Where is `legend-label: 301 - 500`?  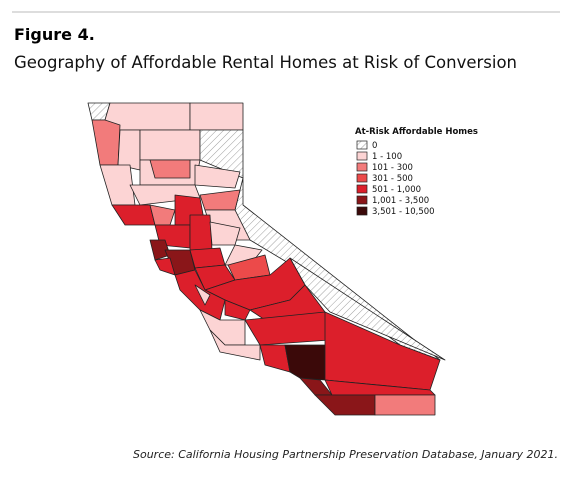
legend-label: 301 - 500 is located at coordinates (392, 179).